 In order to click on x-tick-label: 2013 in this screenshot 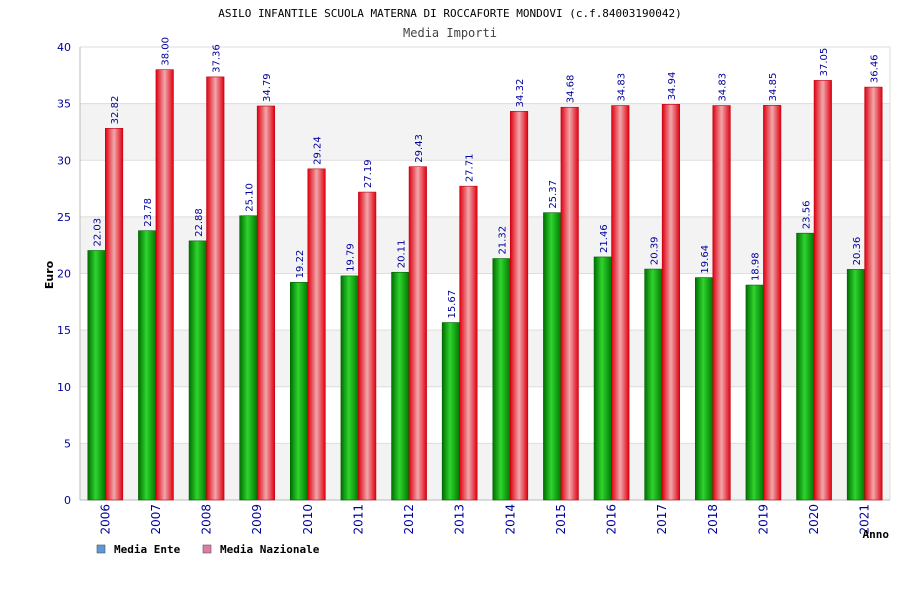, I will do `click(460, 519)`.